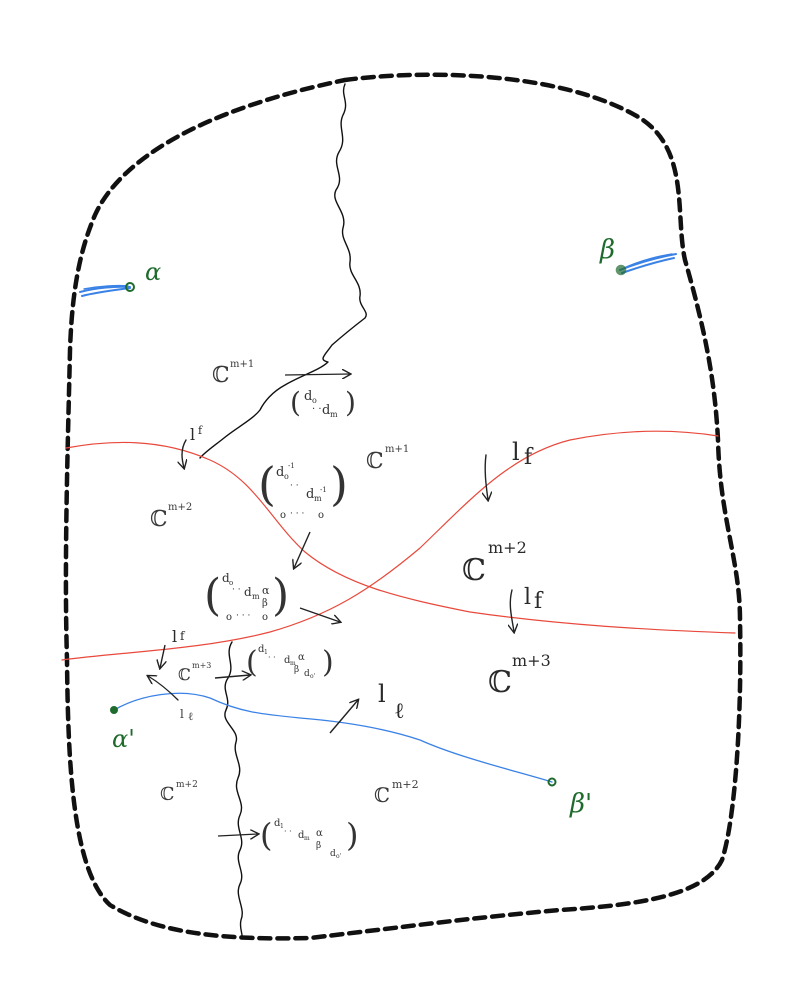  I want to click on label-beta-prime: β', so click(580, 804).